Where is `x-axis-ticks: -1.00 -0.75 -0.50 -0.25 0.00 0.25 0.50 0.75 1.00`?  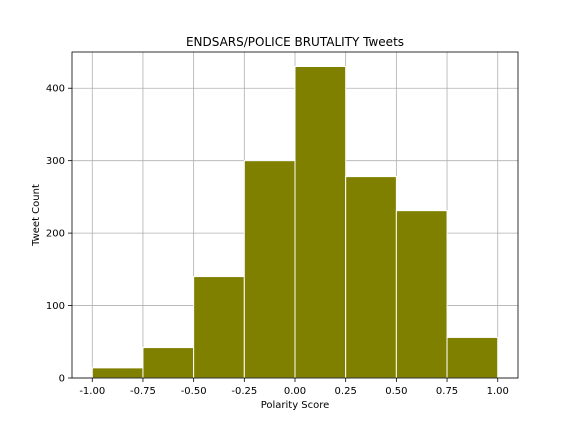
x-axis-ticks: -1.00 -0.75 -0.50 -0.25 0.00 0.25 0.50 0.75 1.00 is located at coordinates (294, 387).